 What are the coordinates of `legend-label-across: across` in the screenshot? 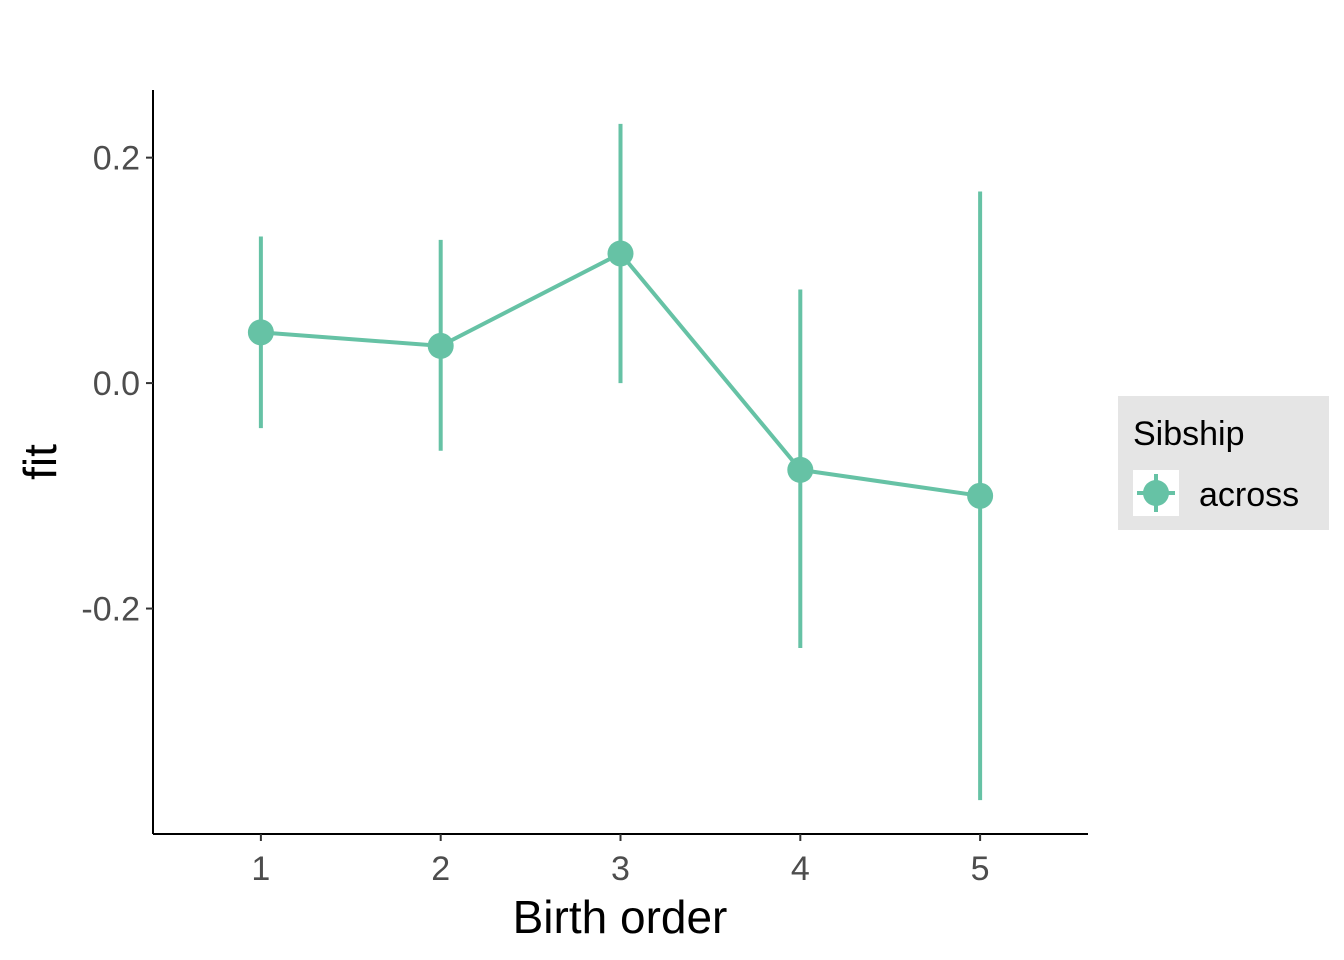 It's located at (1249, 495).